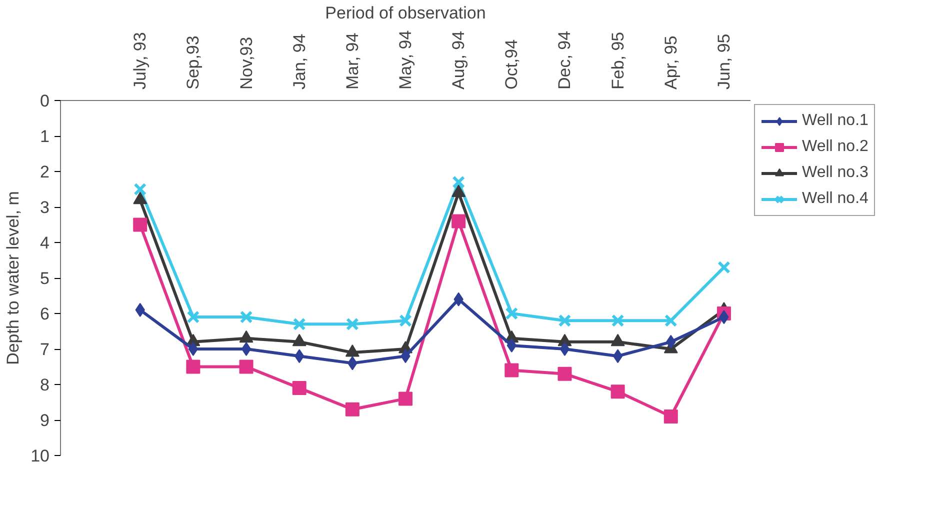 This screenshot has height=506, width=933. I want to click on y-tick-label: 1, so click(45, 136).